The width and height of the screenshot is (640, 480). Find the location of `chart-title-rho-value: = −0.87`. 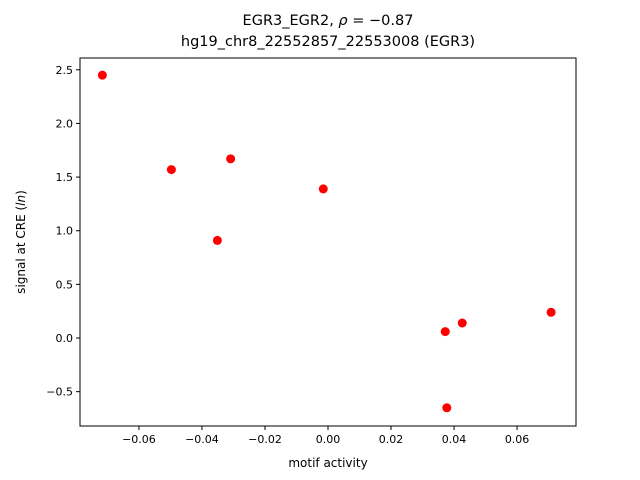

chart-title-rho-value: = −0.87 is located at coordinates (380, 21).